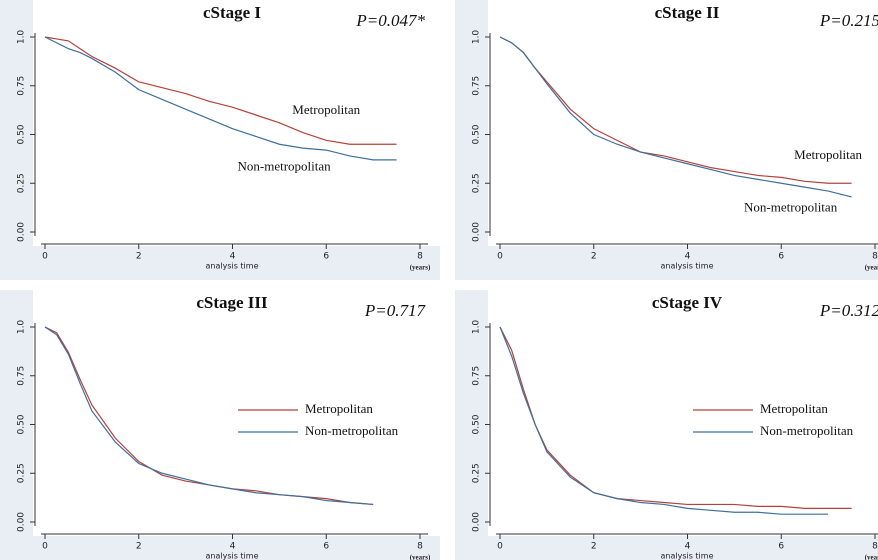  Describe the element at coordinates (848, 310) in the screenshot. I see `p-value: P=0.312` at that location.